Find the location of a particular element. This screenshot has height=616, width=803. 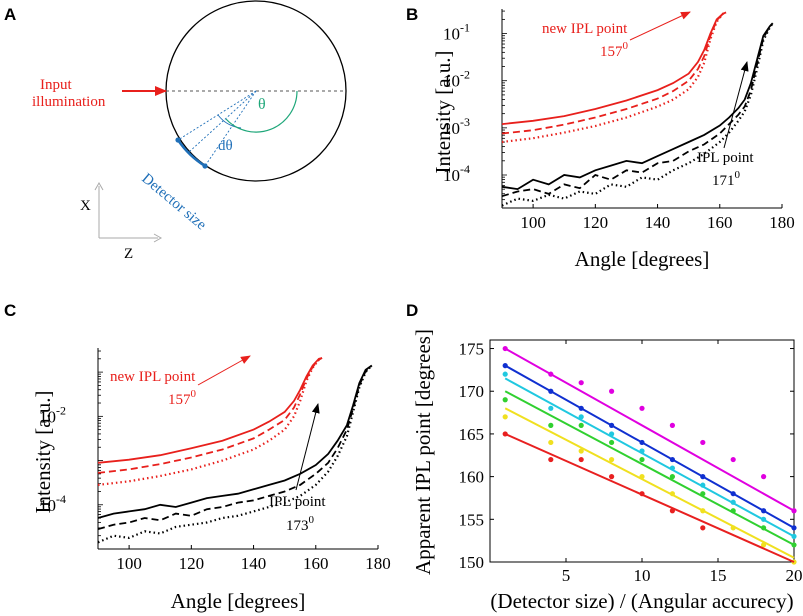

b-series-red-dashed is located at coordinates (614, 73).